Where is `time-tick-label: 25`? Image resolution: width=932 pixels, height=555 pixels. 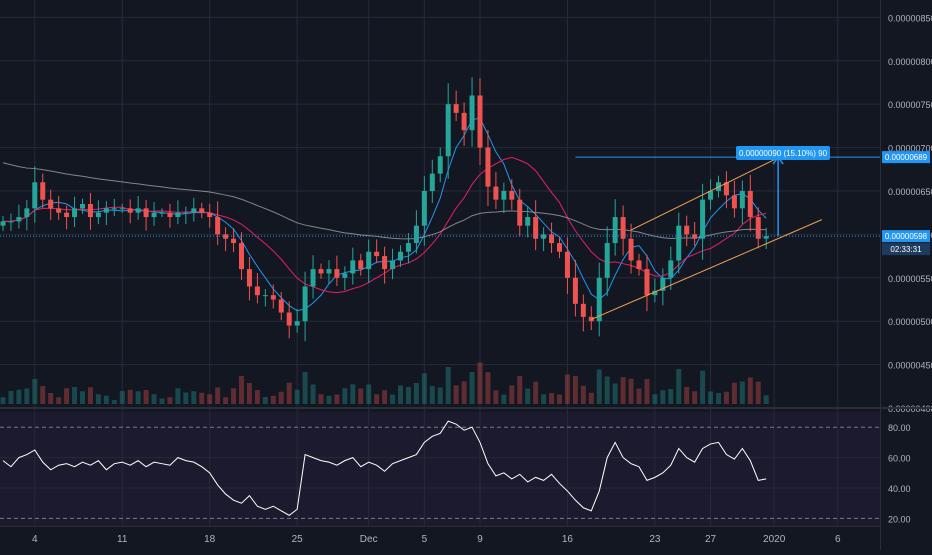 time-tick-label: 25 is located at coordinates (298, 539).